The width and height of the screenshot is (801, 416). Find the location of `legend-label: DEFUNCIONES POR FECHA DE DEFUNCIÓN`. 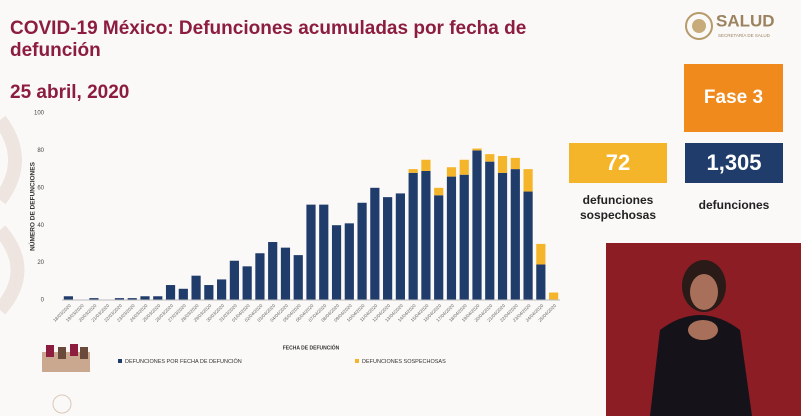

legend-label: DEFUNCIONES POR FECHA DE DEFUNCIÓN is located at coordinates (183, 361).